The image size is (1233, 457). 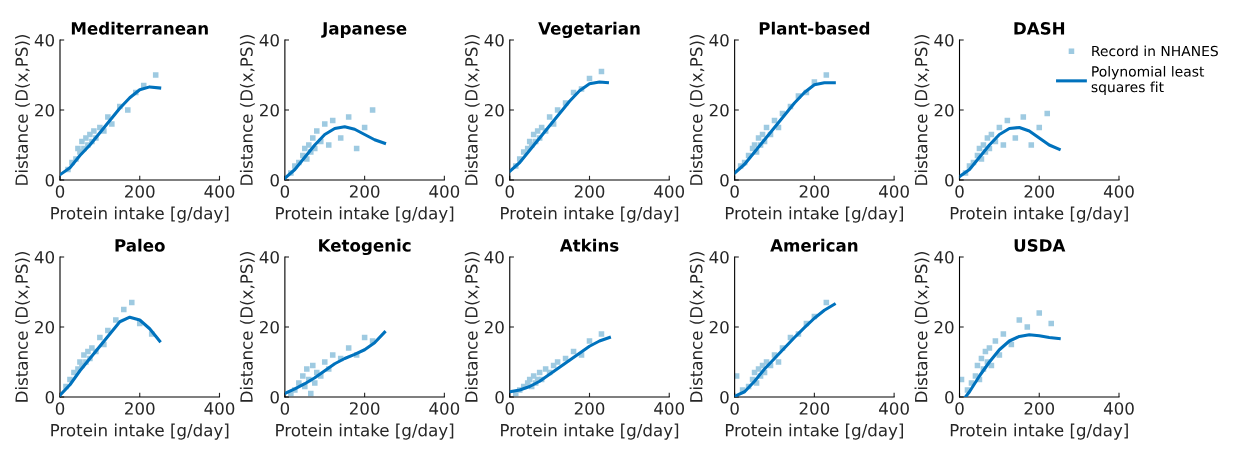 What do you see at coordinates (589, 245) in the screenshot?
I see `chart-title: Atkins` at bounding box center [589, 245].